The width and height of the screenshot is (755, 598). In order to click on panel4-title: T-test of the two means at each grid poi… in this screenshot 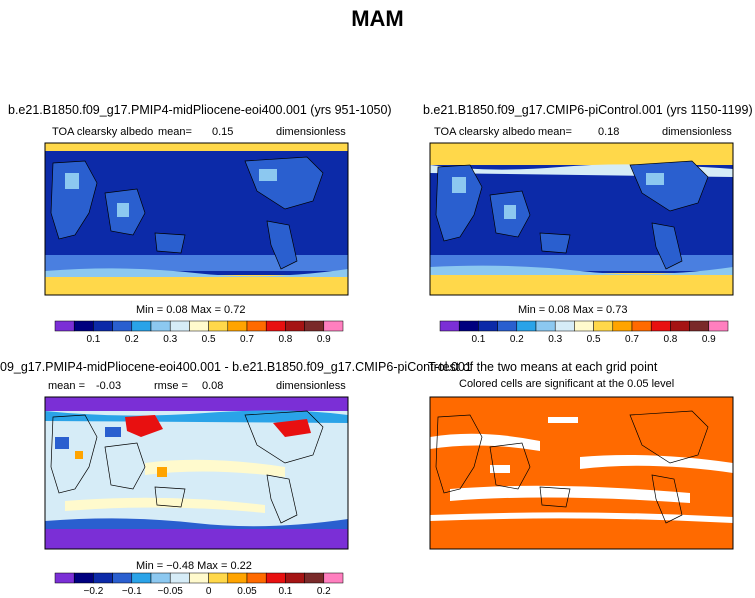, I will do `click(543, 367)`.